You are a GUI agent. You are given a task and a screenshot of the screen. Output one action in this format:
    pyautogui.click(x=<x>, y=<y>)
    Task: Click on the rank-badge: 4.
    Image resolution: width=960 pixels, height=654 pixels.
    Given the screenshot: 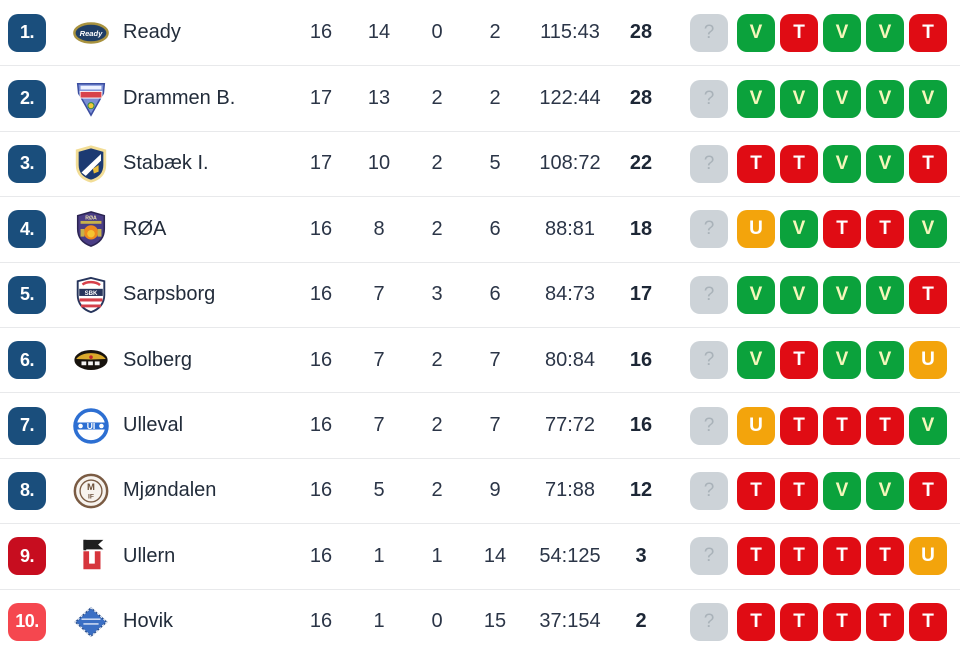 What is the action you would take?
    pyautogui.click(x=27, y=229)
    